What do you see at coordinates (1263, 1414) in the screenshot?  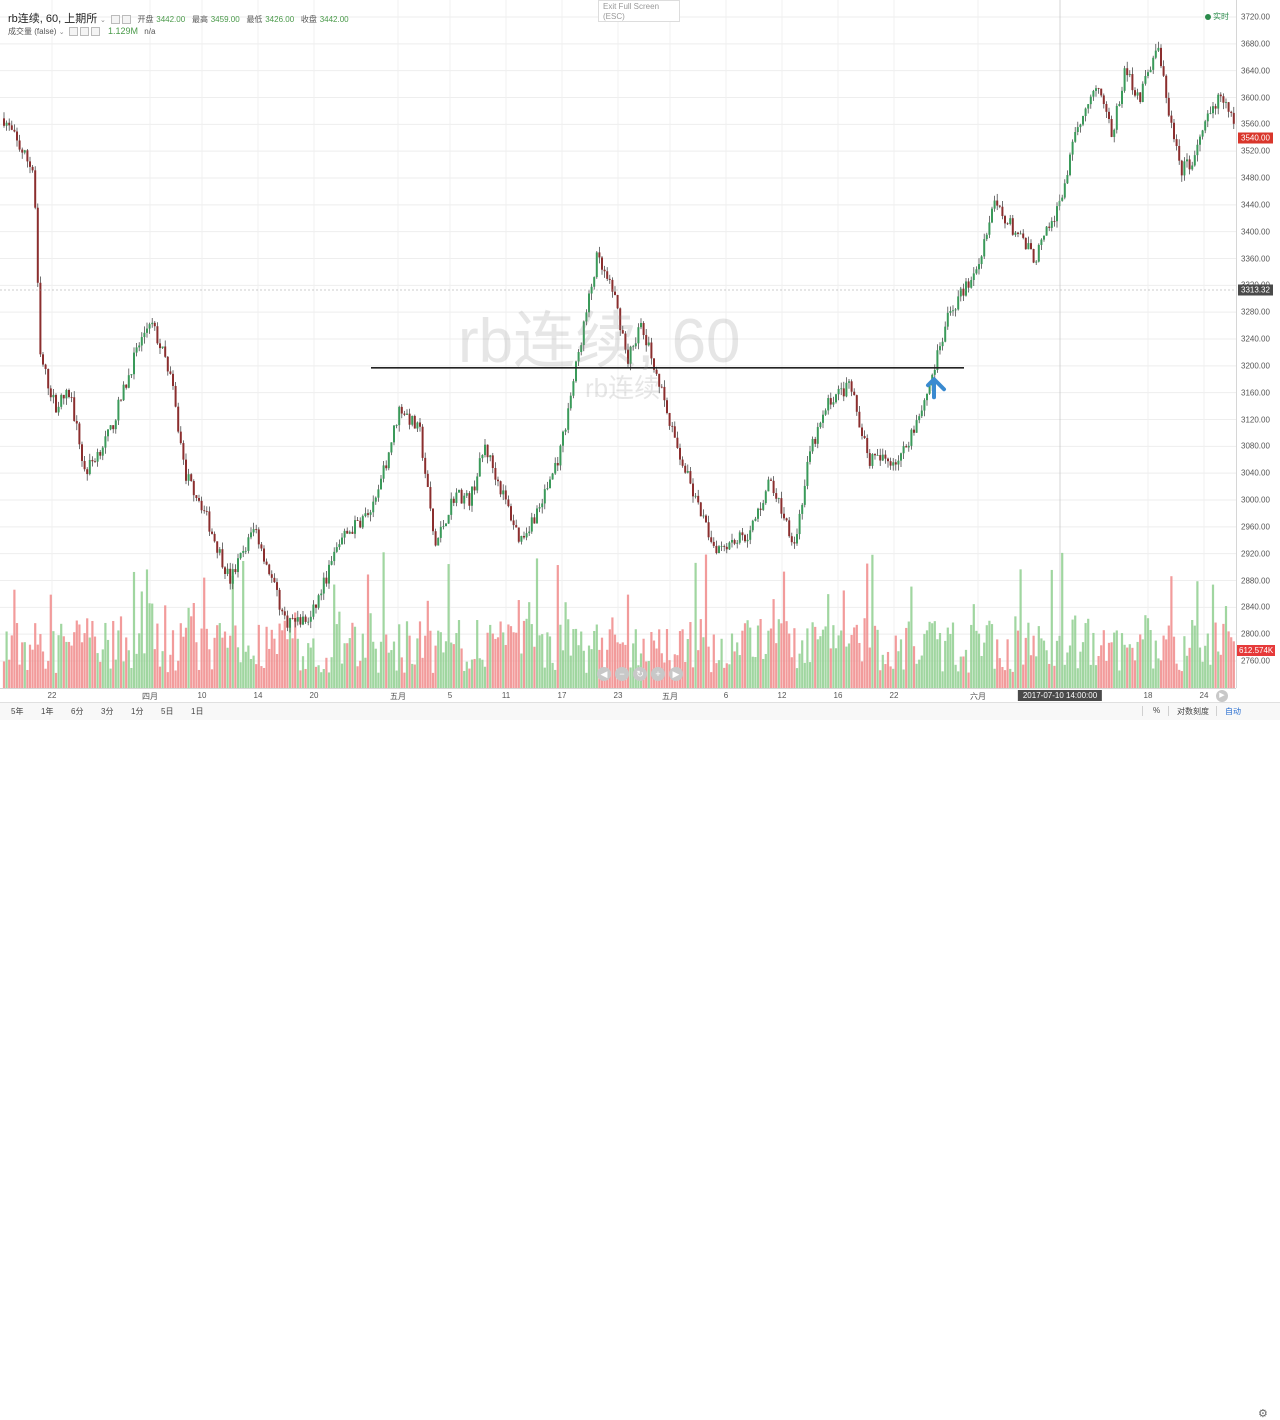 I see `gear-icon: ⚙` at bounding box center [1263, 1414].